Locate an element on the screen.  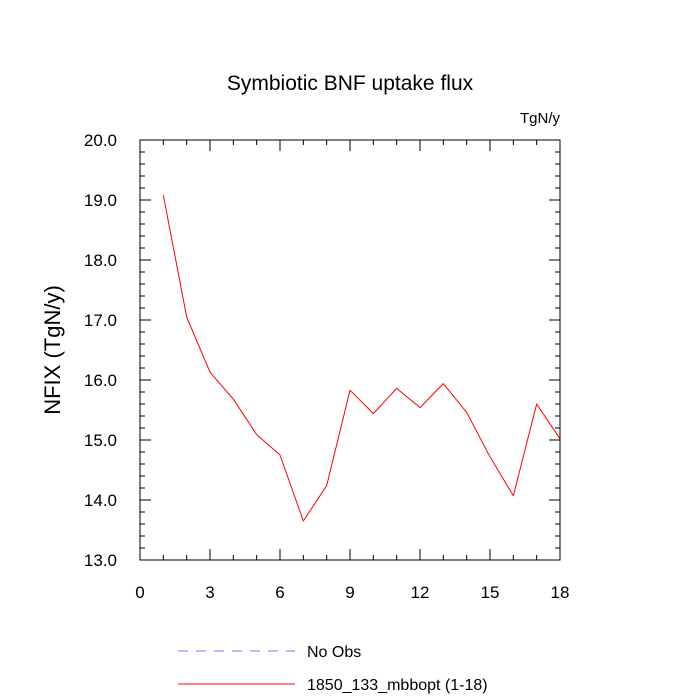
x-tick-label: 18 is located at coordinates (560, 592).